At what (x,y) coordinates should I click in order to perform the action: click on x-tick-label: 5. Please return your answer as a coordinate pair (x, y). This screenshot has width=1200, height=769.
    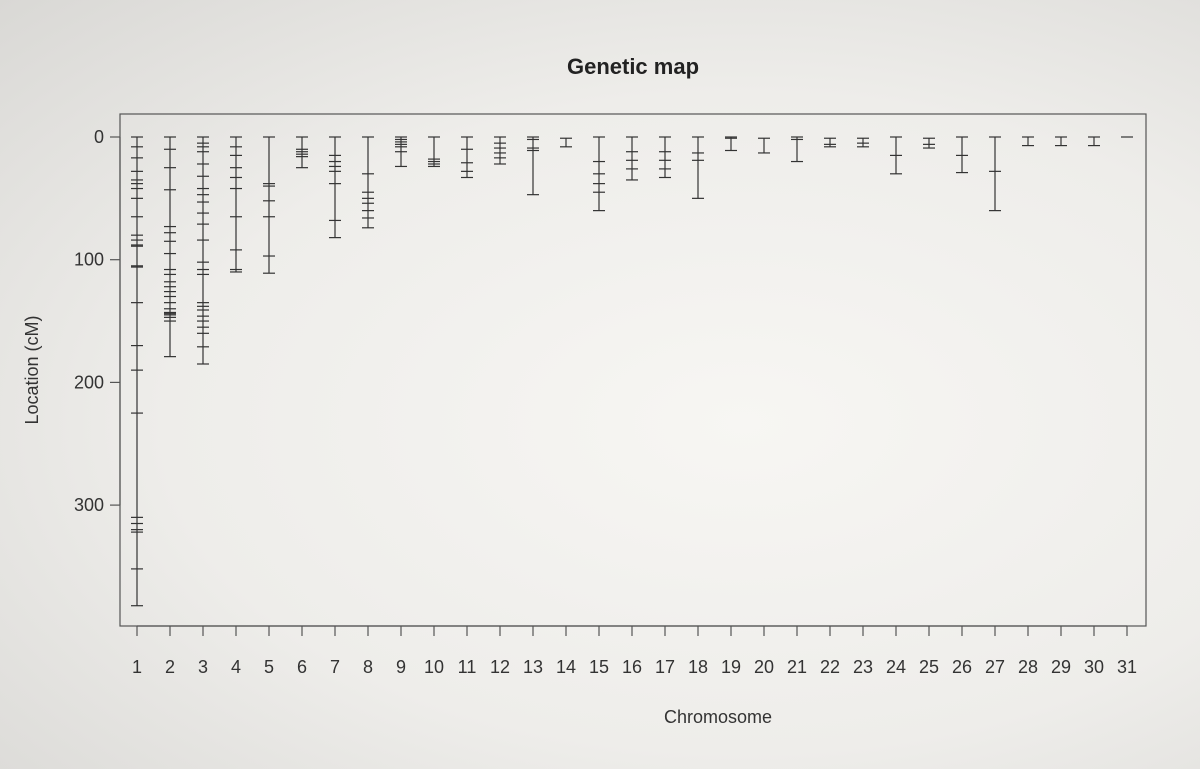
    Looking at the image, I should click on (269, 667).